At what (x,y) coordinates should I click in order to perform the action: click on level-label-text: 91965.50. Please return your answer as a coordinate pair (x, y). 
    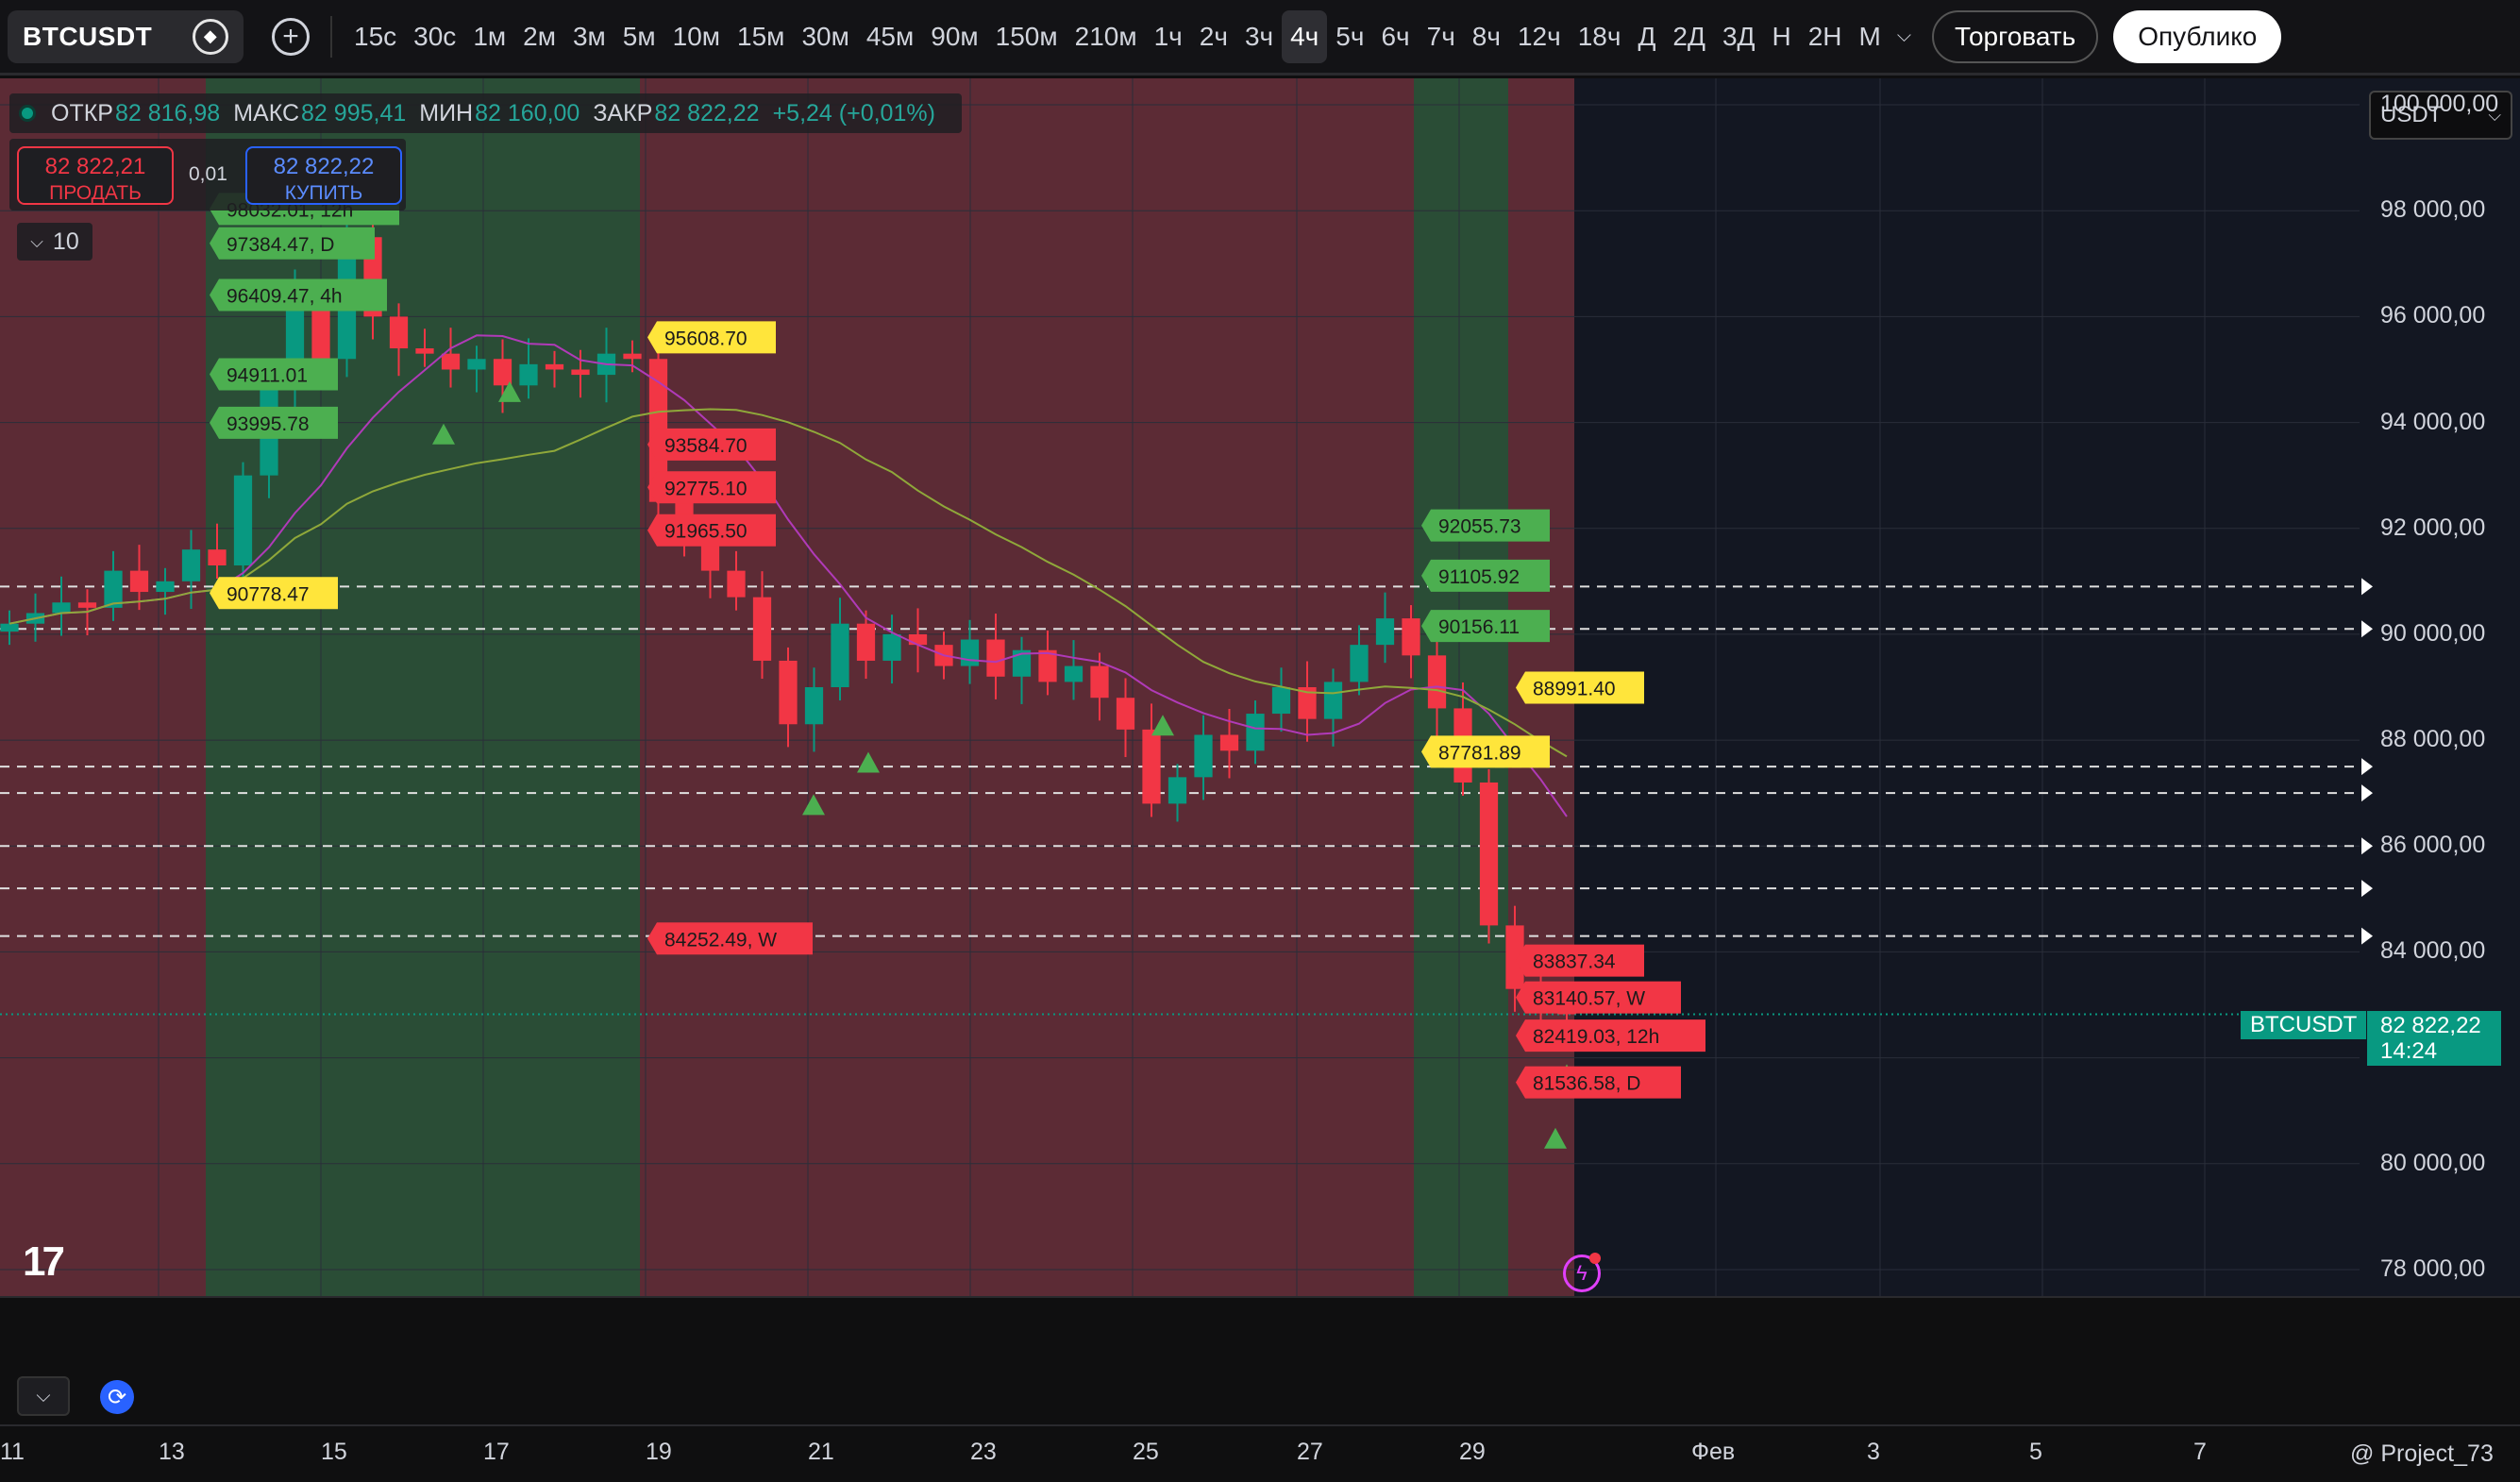
    Looking at the image, I should click on (706, 532).